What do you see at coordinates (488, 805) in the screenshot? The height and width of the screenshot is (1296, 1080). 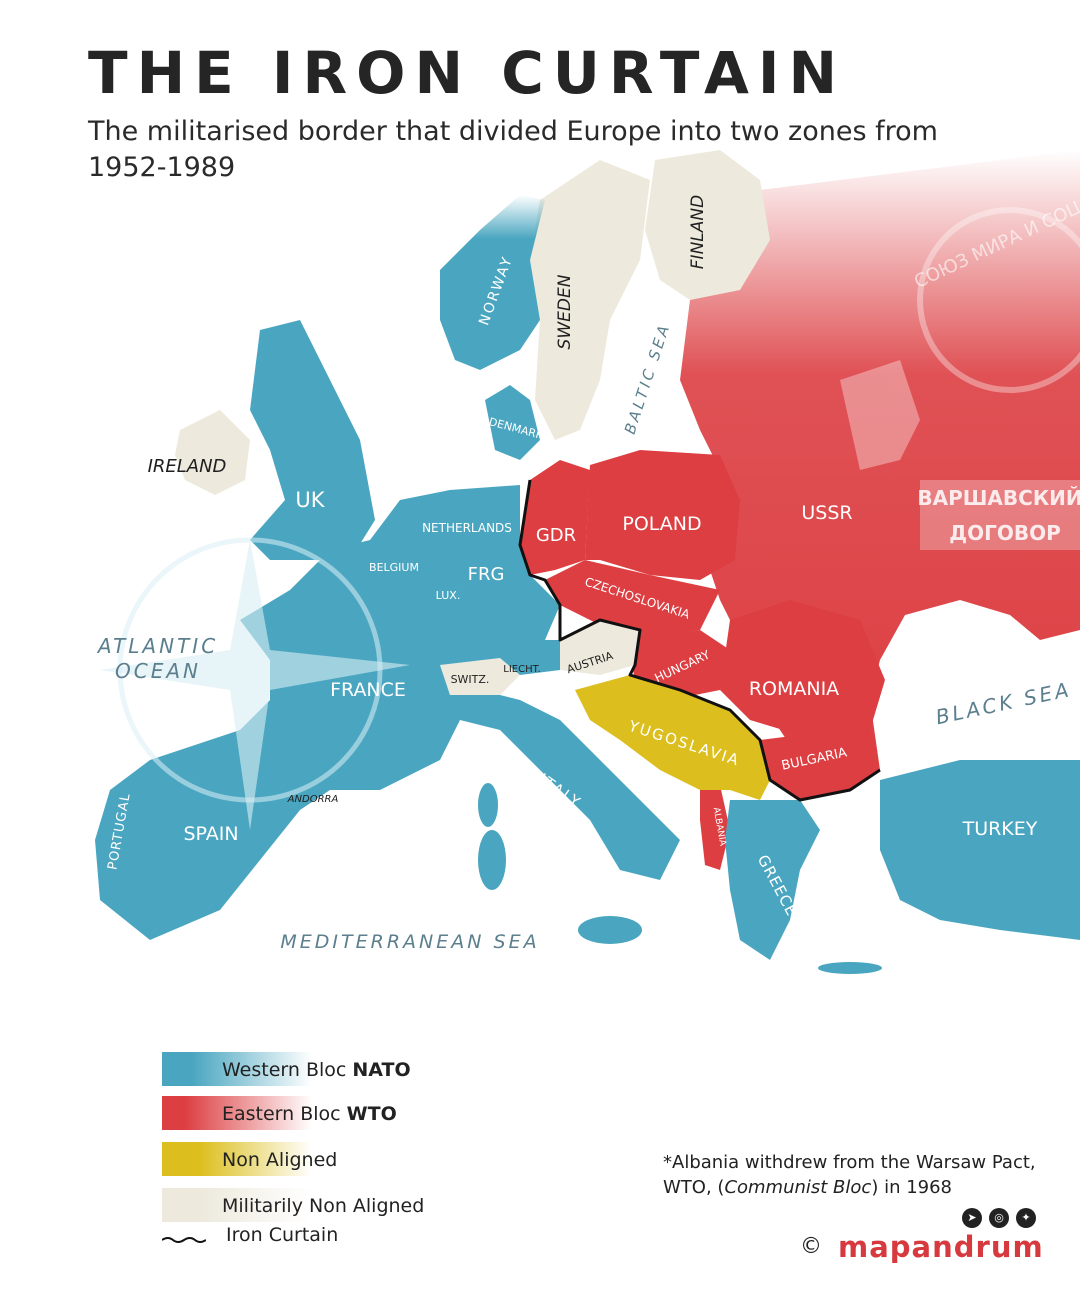 I see `corsica` at bounding box center [488, 805].